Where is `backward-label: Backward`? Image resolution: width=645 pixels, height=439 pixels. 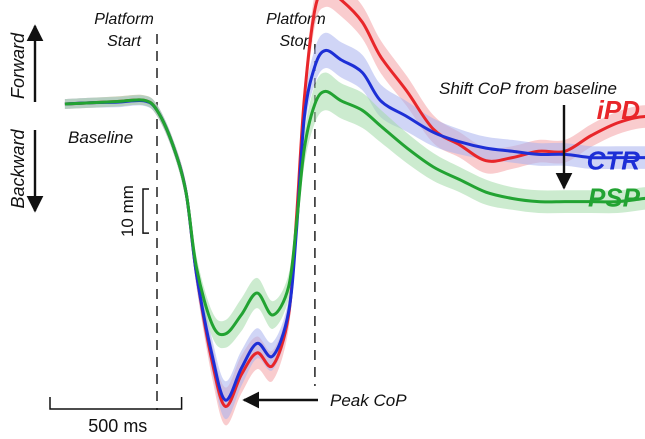 backward-label: Backward is located at coordinates (18, 168).